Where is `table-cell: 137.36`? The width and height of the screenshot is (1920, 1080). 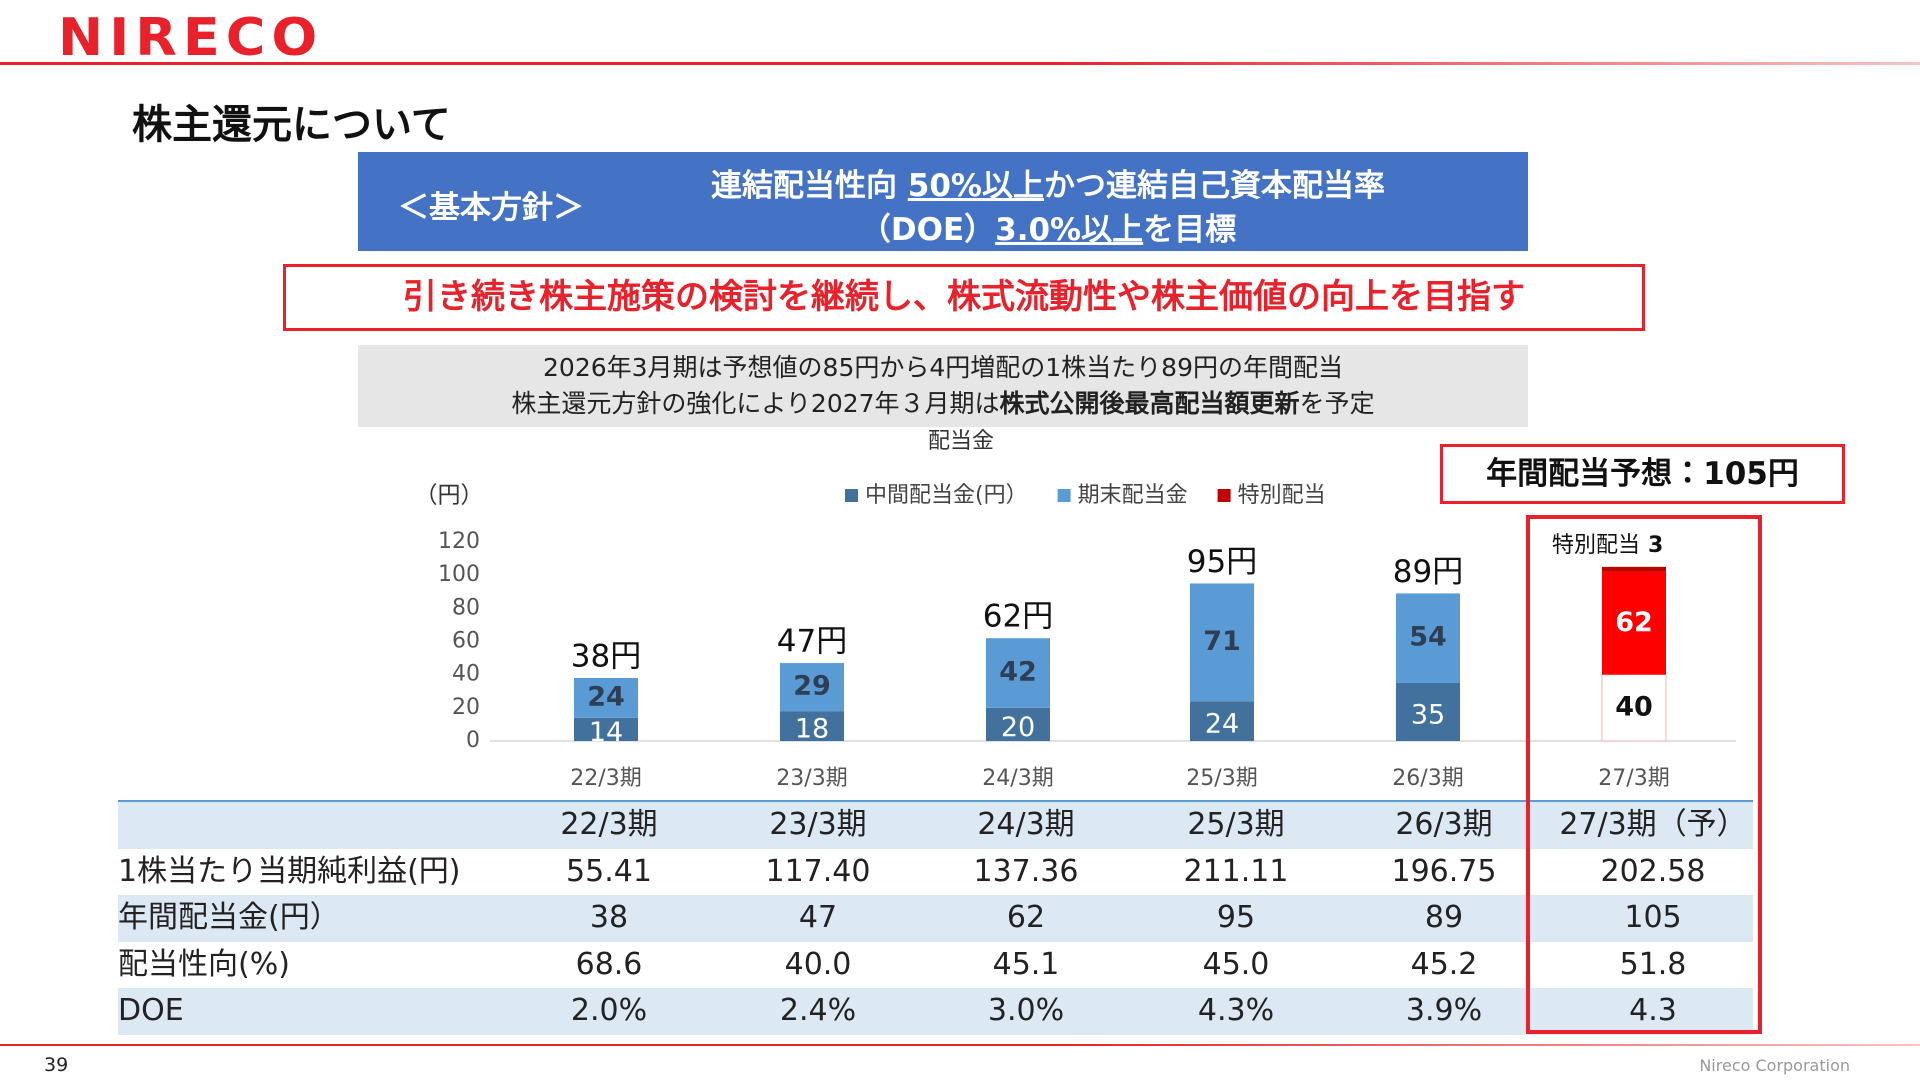
table-cell: 137.36 is located at coordinates (1026, 871).